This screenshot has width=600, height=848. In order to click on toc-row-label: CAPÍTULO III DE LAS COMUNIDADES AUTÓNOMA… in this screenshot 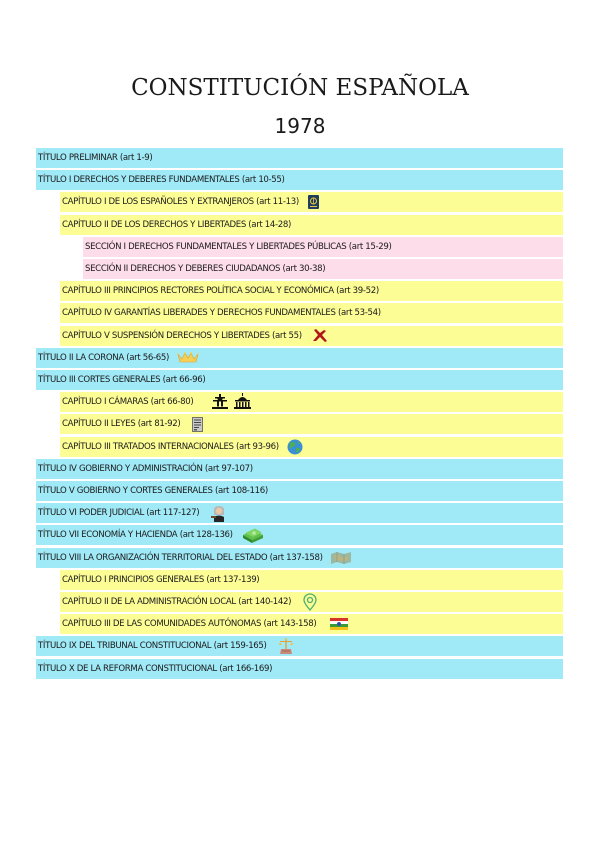, I will do `click(189, 624)`.